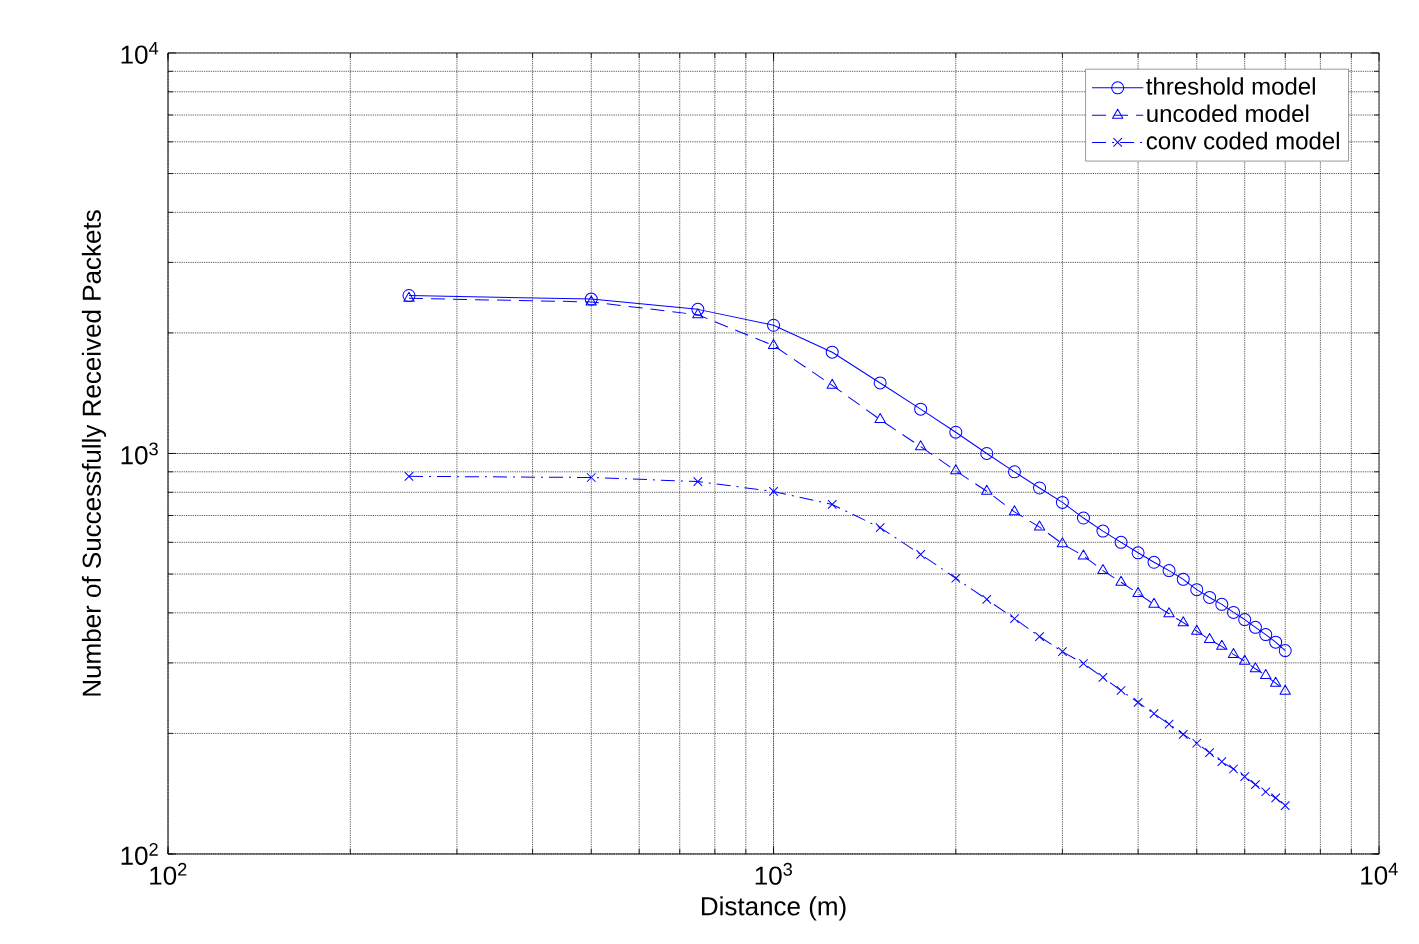 Image resolution: width=1419 pixels, height=944 pixels. What do you see at coordinates (140, 53) in the screenshot?
I see `y-tick-label: 10$^{4}$` at bounding box center [140, 53].